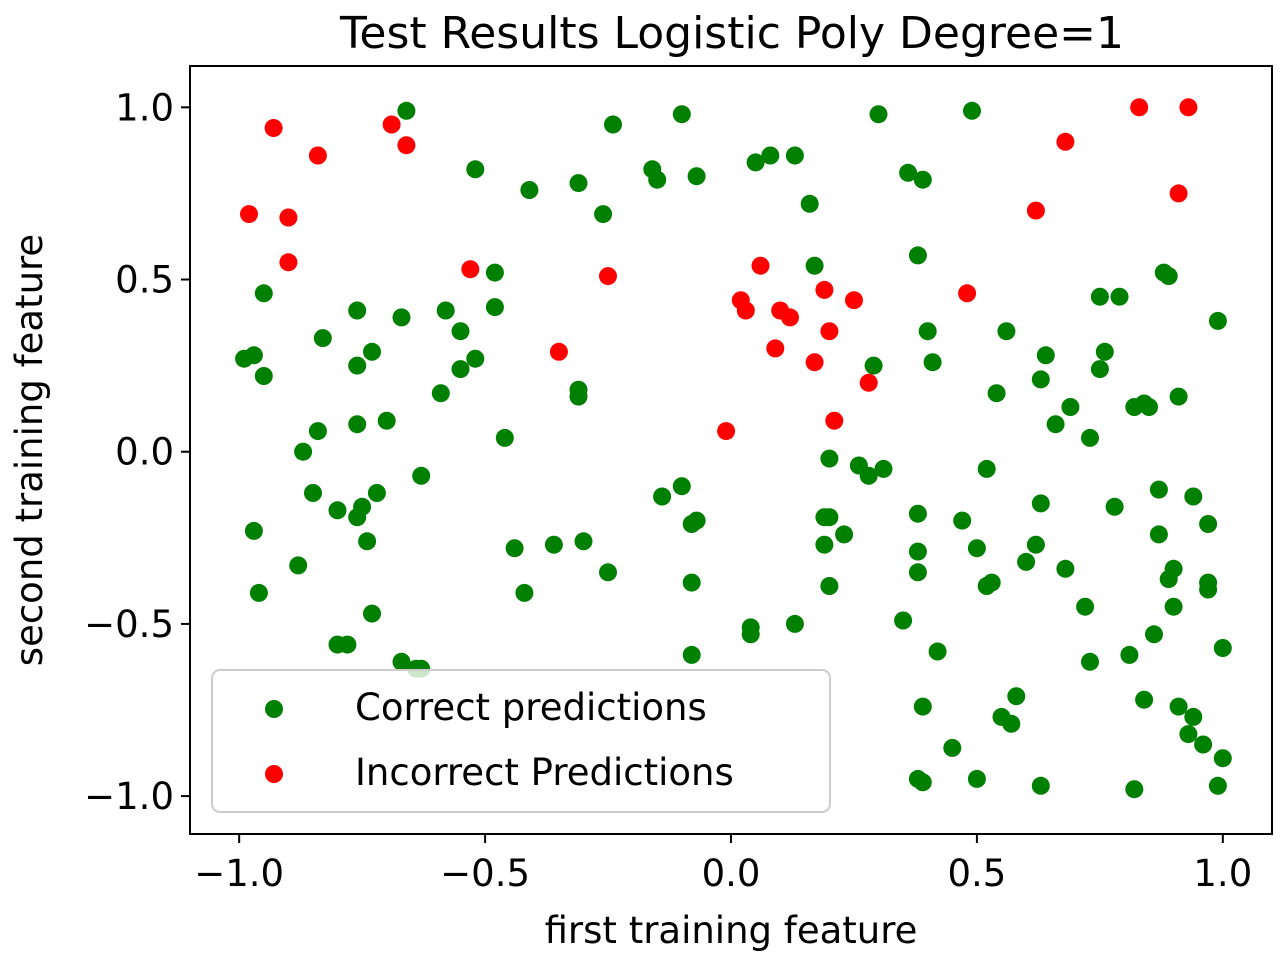 The image size is (1280, 960). Describe the element at coordinates (137, 452) in the screenshot. I see `y-axis-ticks: −1.0 −0.5 0.0 0.5 1.0` at that location.